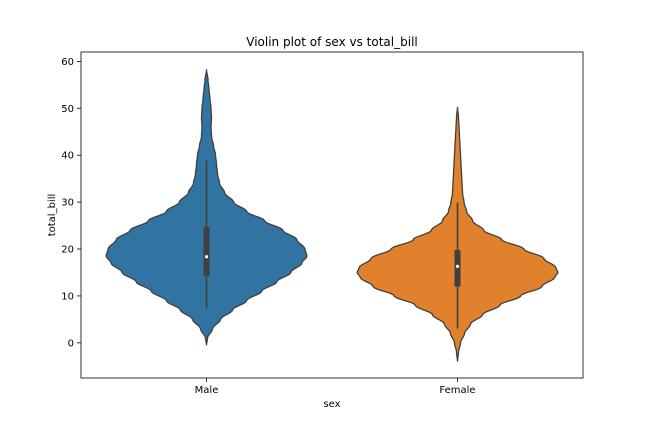 Image resolution: width=648 pixels, height=432 pixels. Describe the element at coordinates (52, 215) in the screenshot. I see `y-axis-label: total_bill` at that location.